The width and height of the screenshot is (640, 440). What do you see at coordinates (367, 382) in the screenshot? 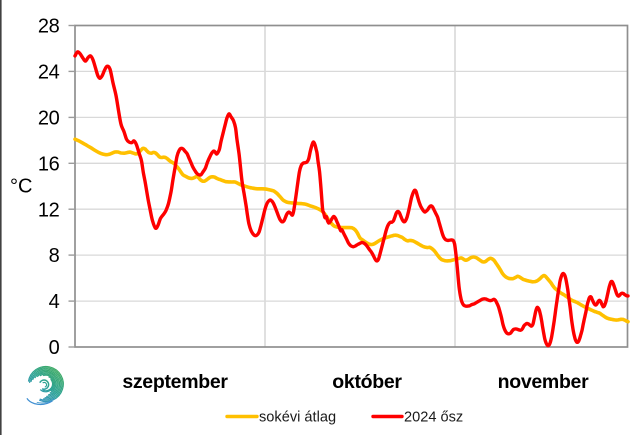
I see `svg-text: október` at bounding box center [367, 382].